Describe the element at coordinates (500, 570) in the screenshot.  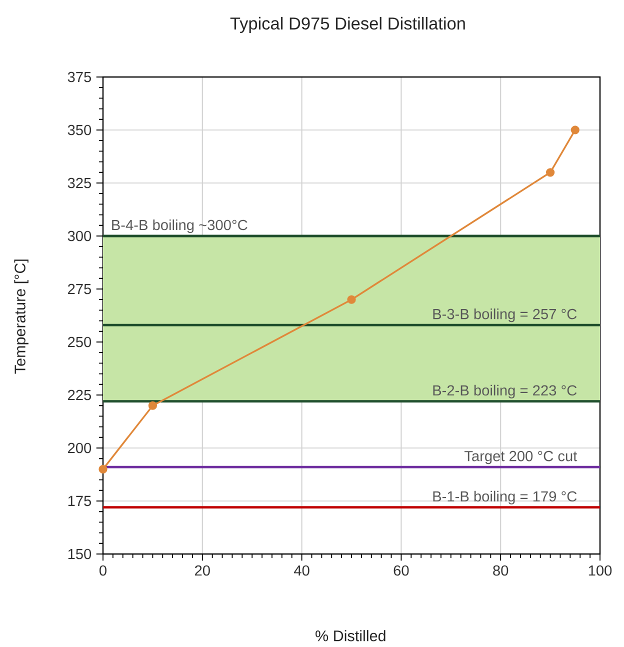
I see `x-tick-label: 80` at that location.